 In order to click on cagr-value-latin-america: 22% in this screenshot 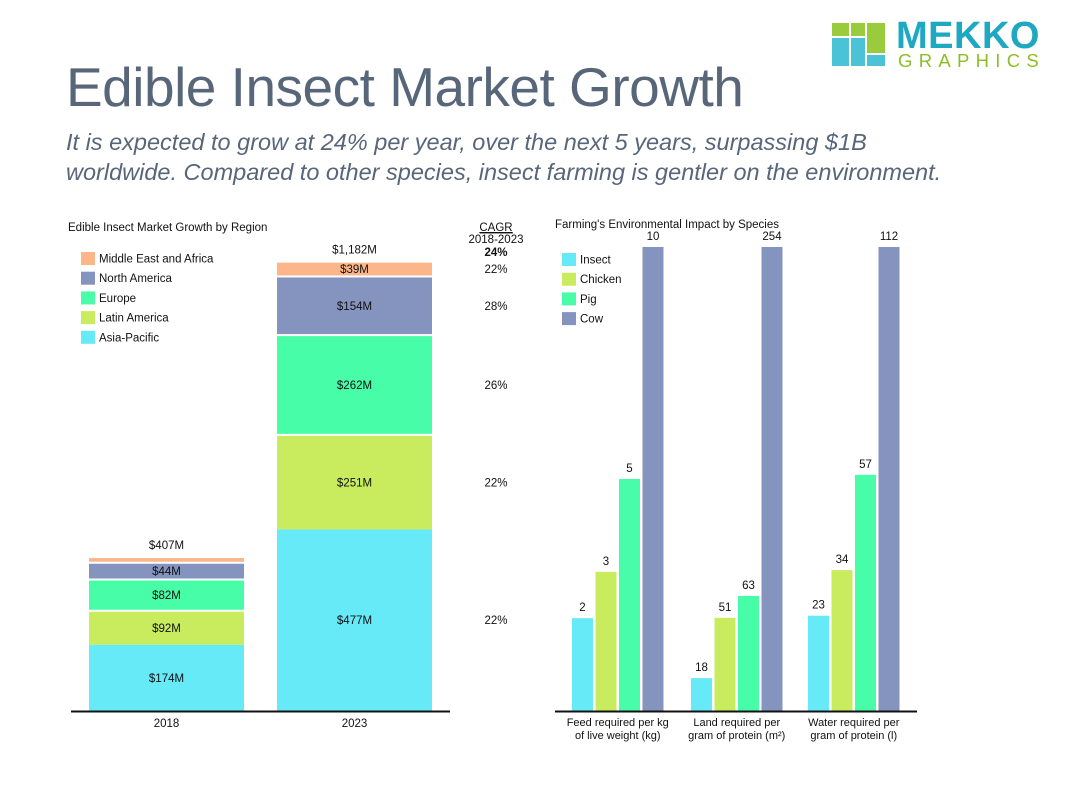, I will do `click(495, 484)`.